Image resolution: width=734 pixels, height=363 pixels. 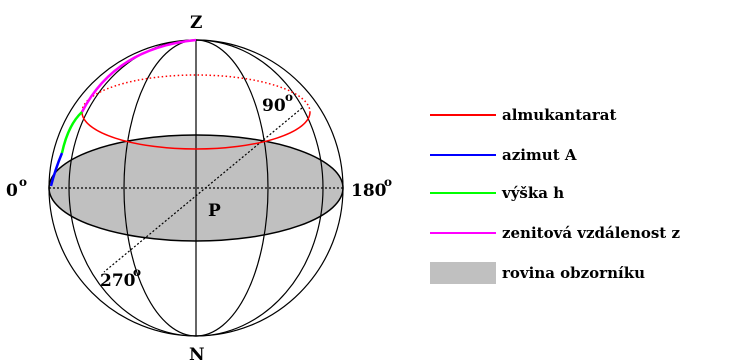 What do you see at coordinates (274, 106) in the screenshot?
I see `label-90: 90` at bounding box center [274, 106].